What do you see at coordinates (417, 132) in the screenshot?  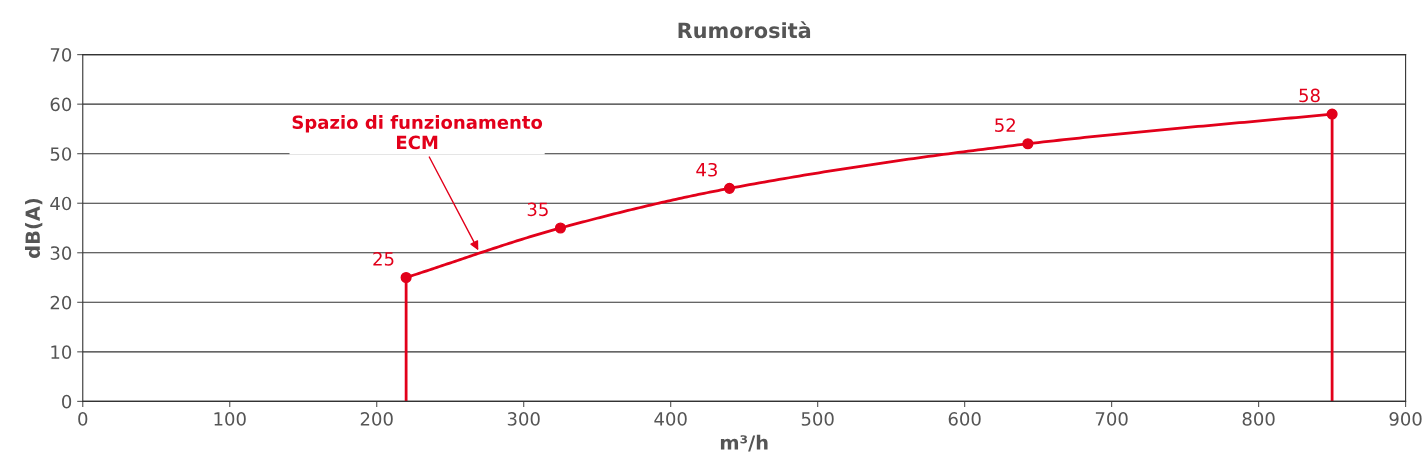 I see `annotation: Spazio di funzionamento ECM` at bounding box center [417, 132].